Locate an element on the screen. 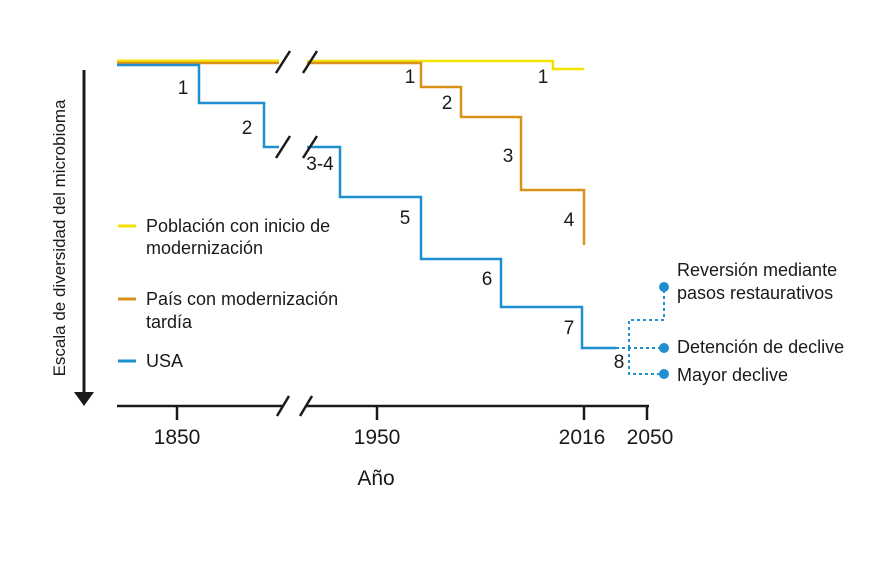  step-label-usa-2: 2 is located at coordinates (247, 128).